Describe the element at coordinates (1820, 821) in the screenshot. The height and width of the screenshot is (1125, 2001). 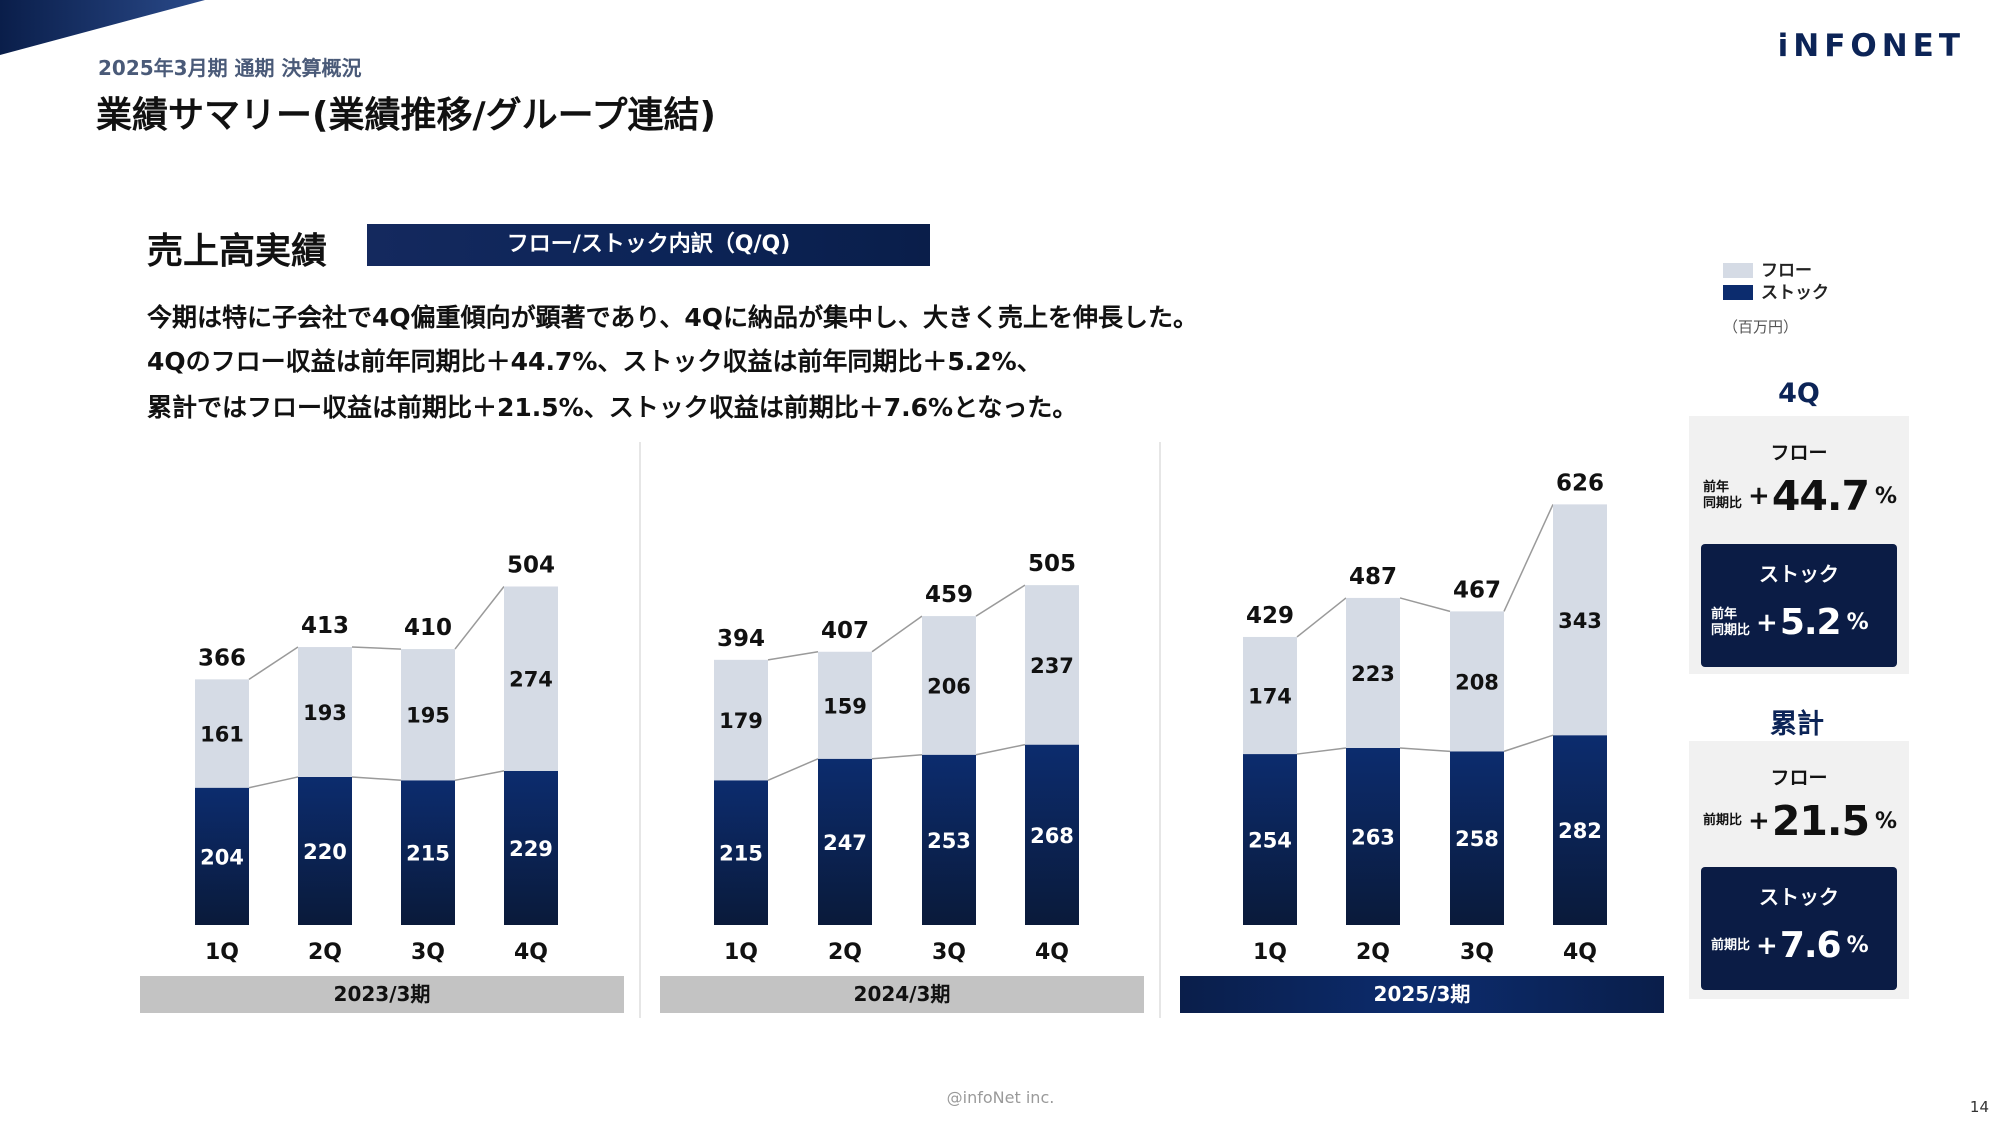
I see `panel-cumulative-flow-value: 21.5` at that location.